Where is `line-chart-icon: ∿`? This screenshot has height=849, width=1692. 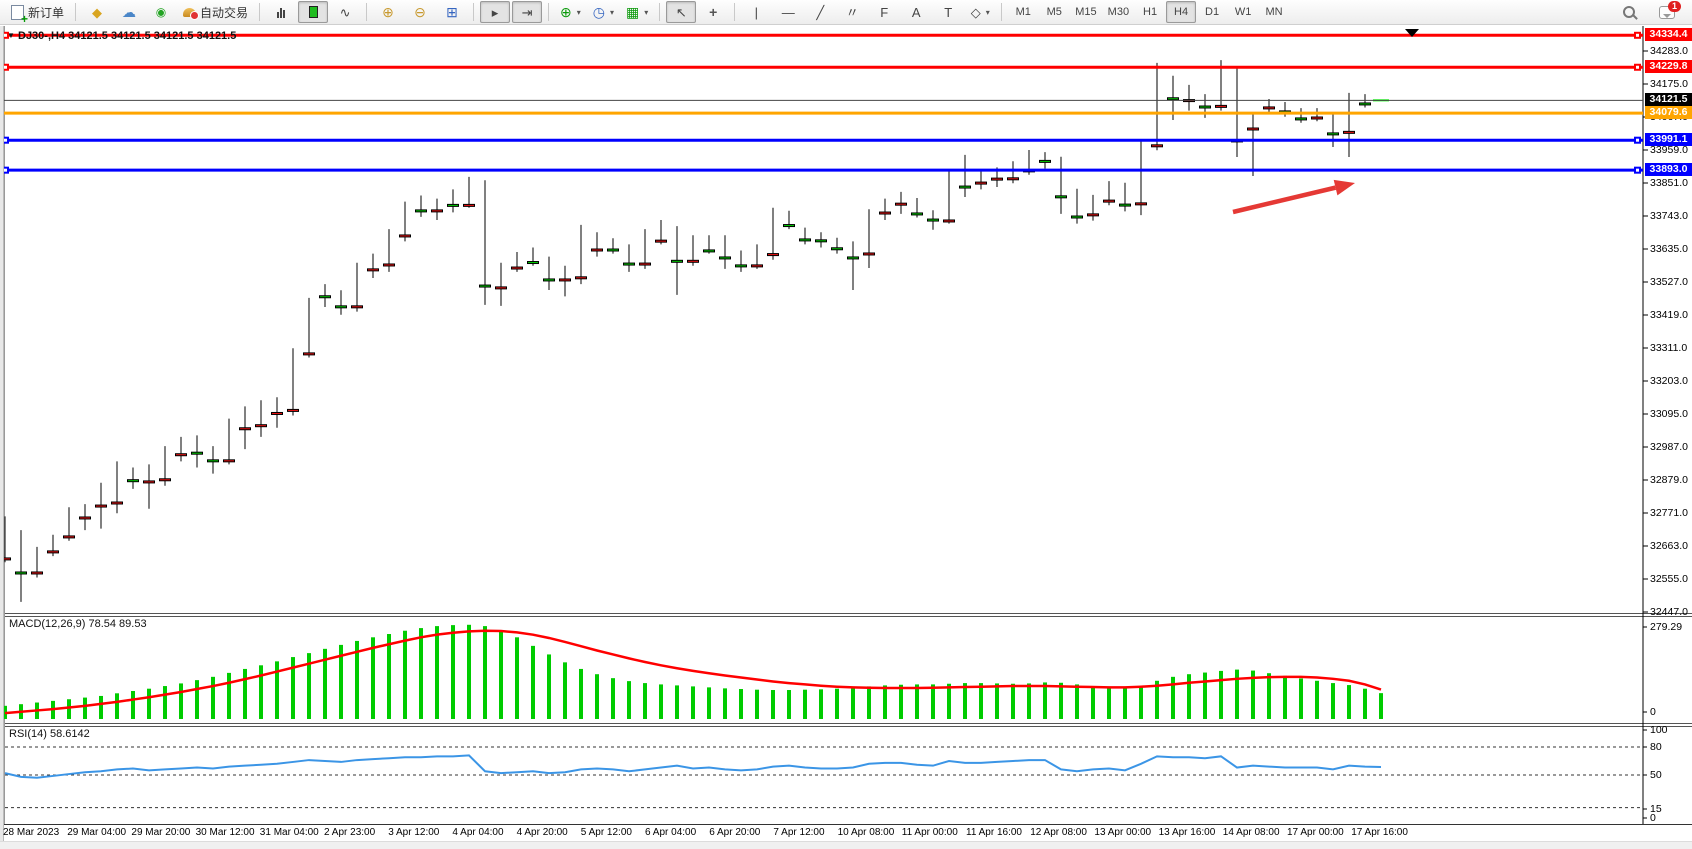 line-chart-icon: ∿ is located at coordinates (345, 12).